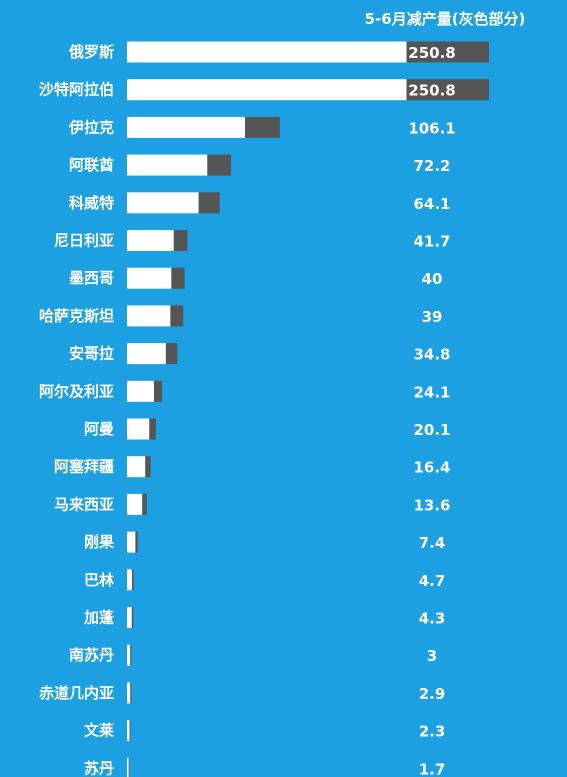  What do you see at coordinates (242, 693) in the screenshot?
I see `bar-row: 赤道几内亚 2.9` at bounding box center [242, 693].